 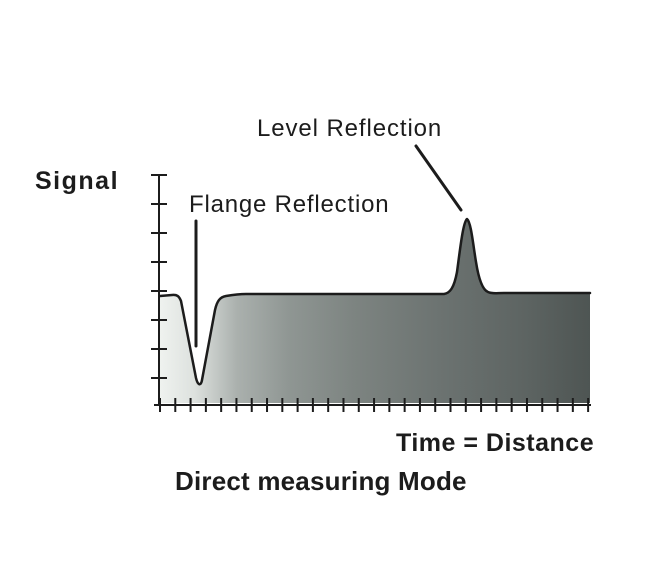 I want to click on y-axis-label: Signal, so click(x=77, y=181).